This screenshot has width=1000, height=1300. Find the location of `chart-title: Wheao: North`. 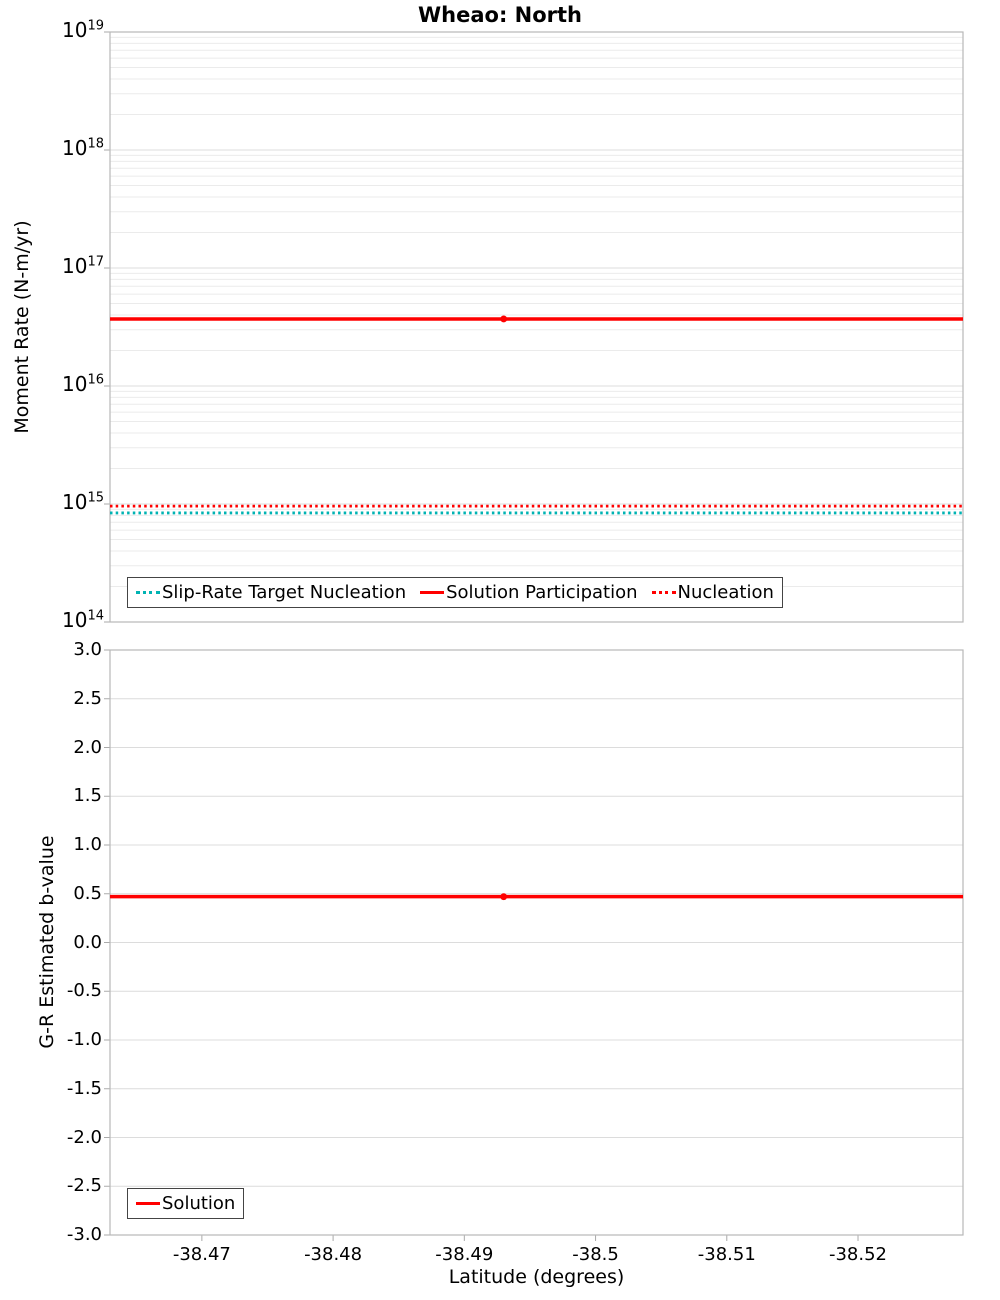

chart-title: Wheao: North is located at coordinates (499, 15).